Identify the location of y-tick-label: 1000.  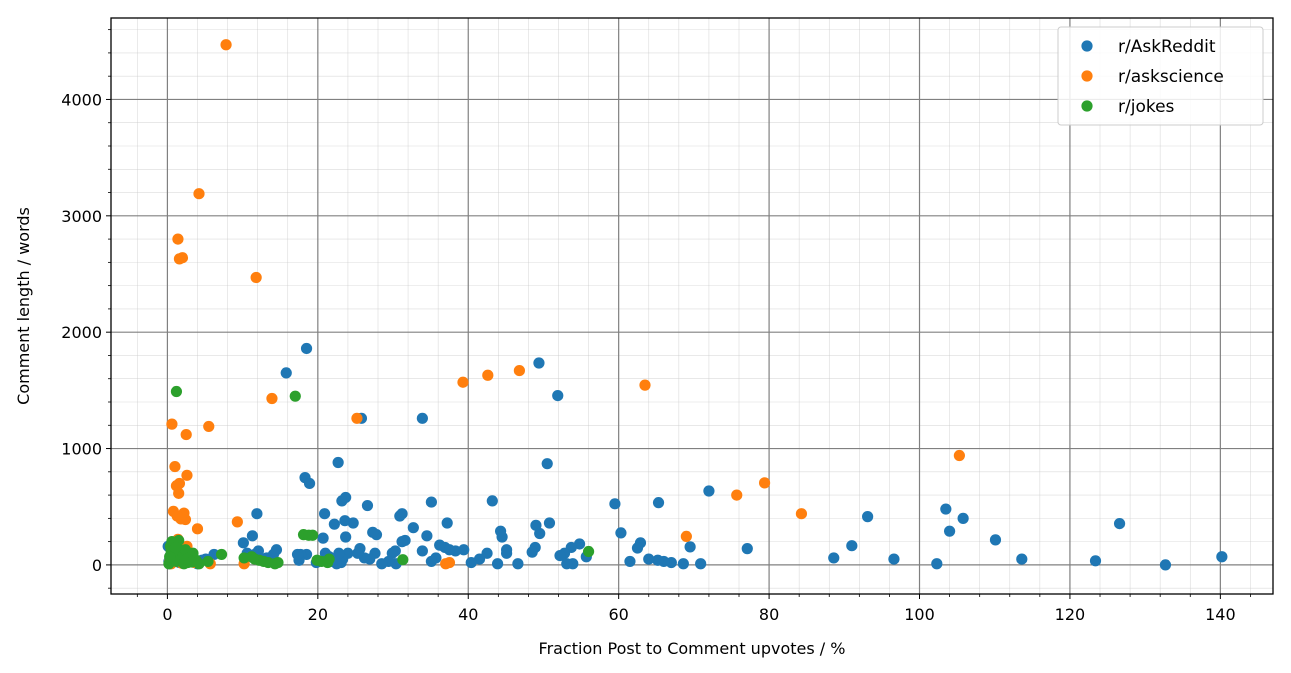
(81, 449).